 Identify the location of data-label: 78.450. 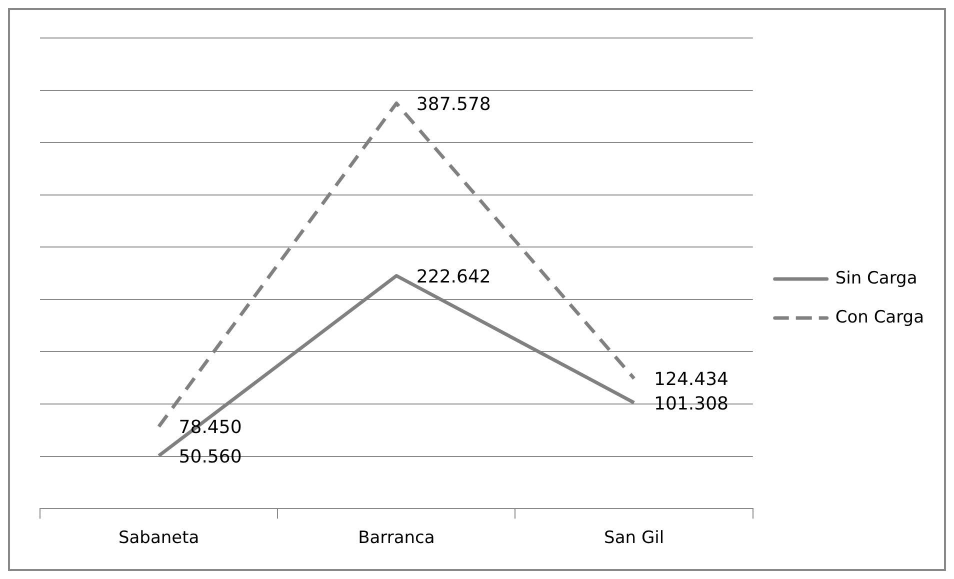
(210, 427).